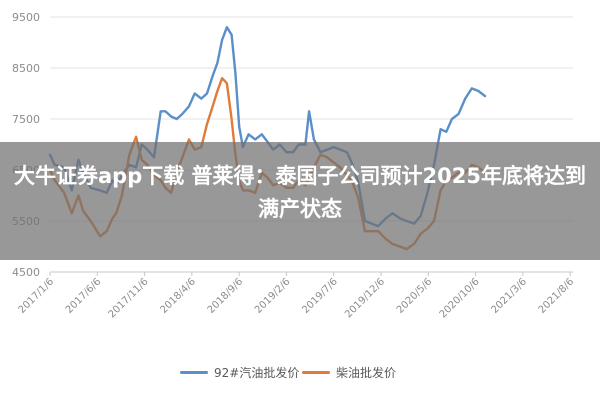 This screenshot has width=600, height=400. What do you see at coordinates (129, 298) in the screenshot?
I see `x-tick-label: 2017/11/6` at bounding box center [129, 298].